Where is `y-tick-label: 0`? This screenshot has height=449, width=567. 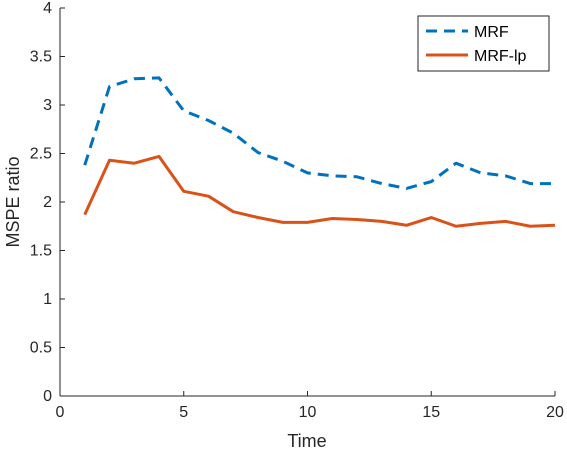 y-tick-label: 0 is located at coordinates (47, 396).